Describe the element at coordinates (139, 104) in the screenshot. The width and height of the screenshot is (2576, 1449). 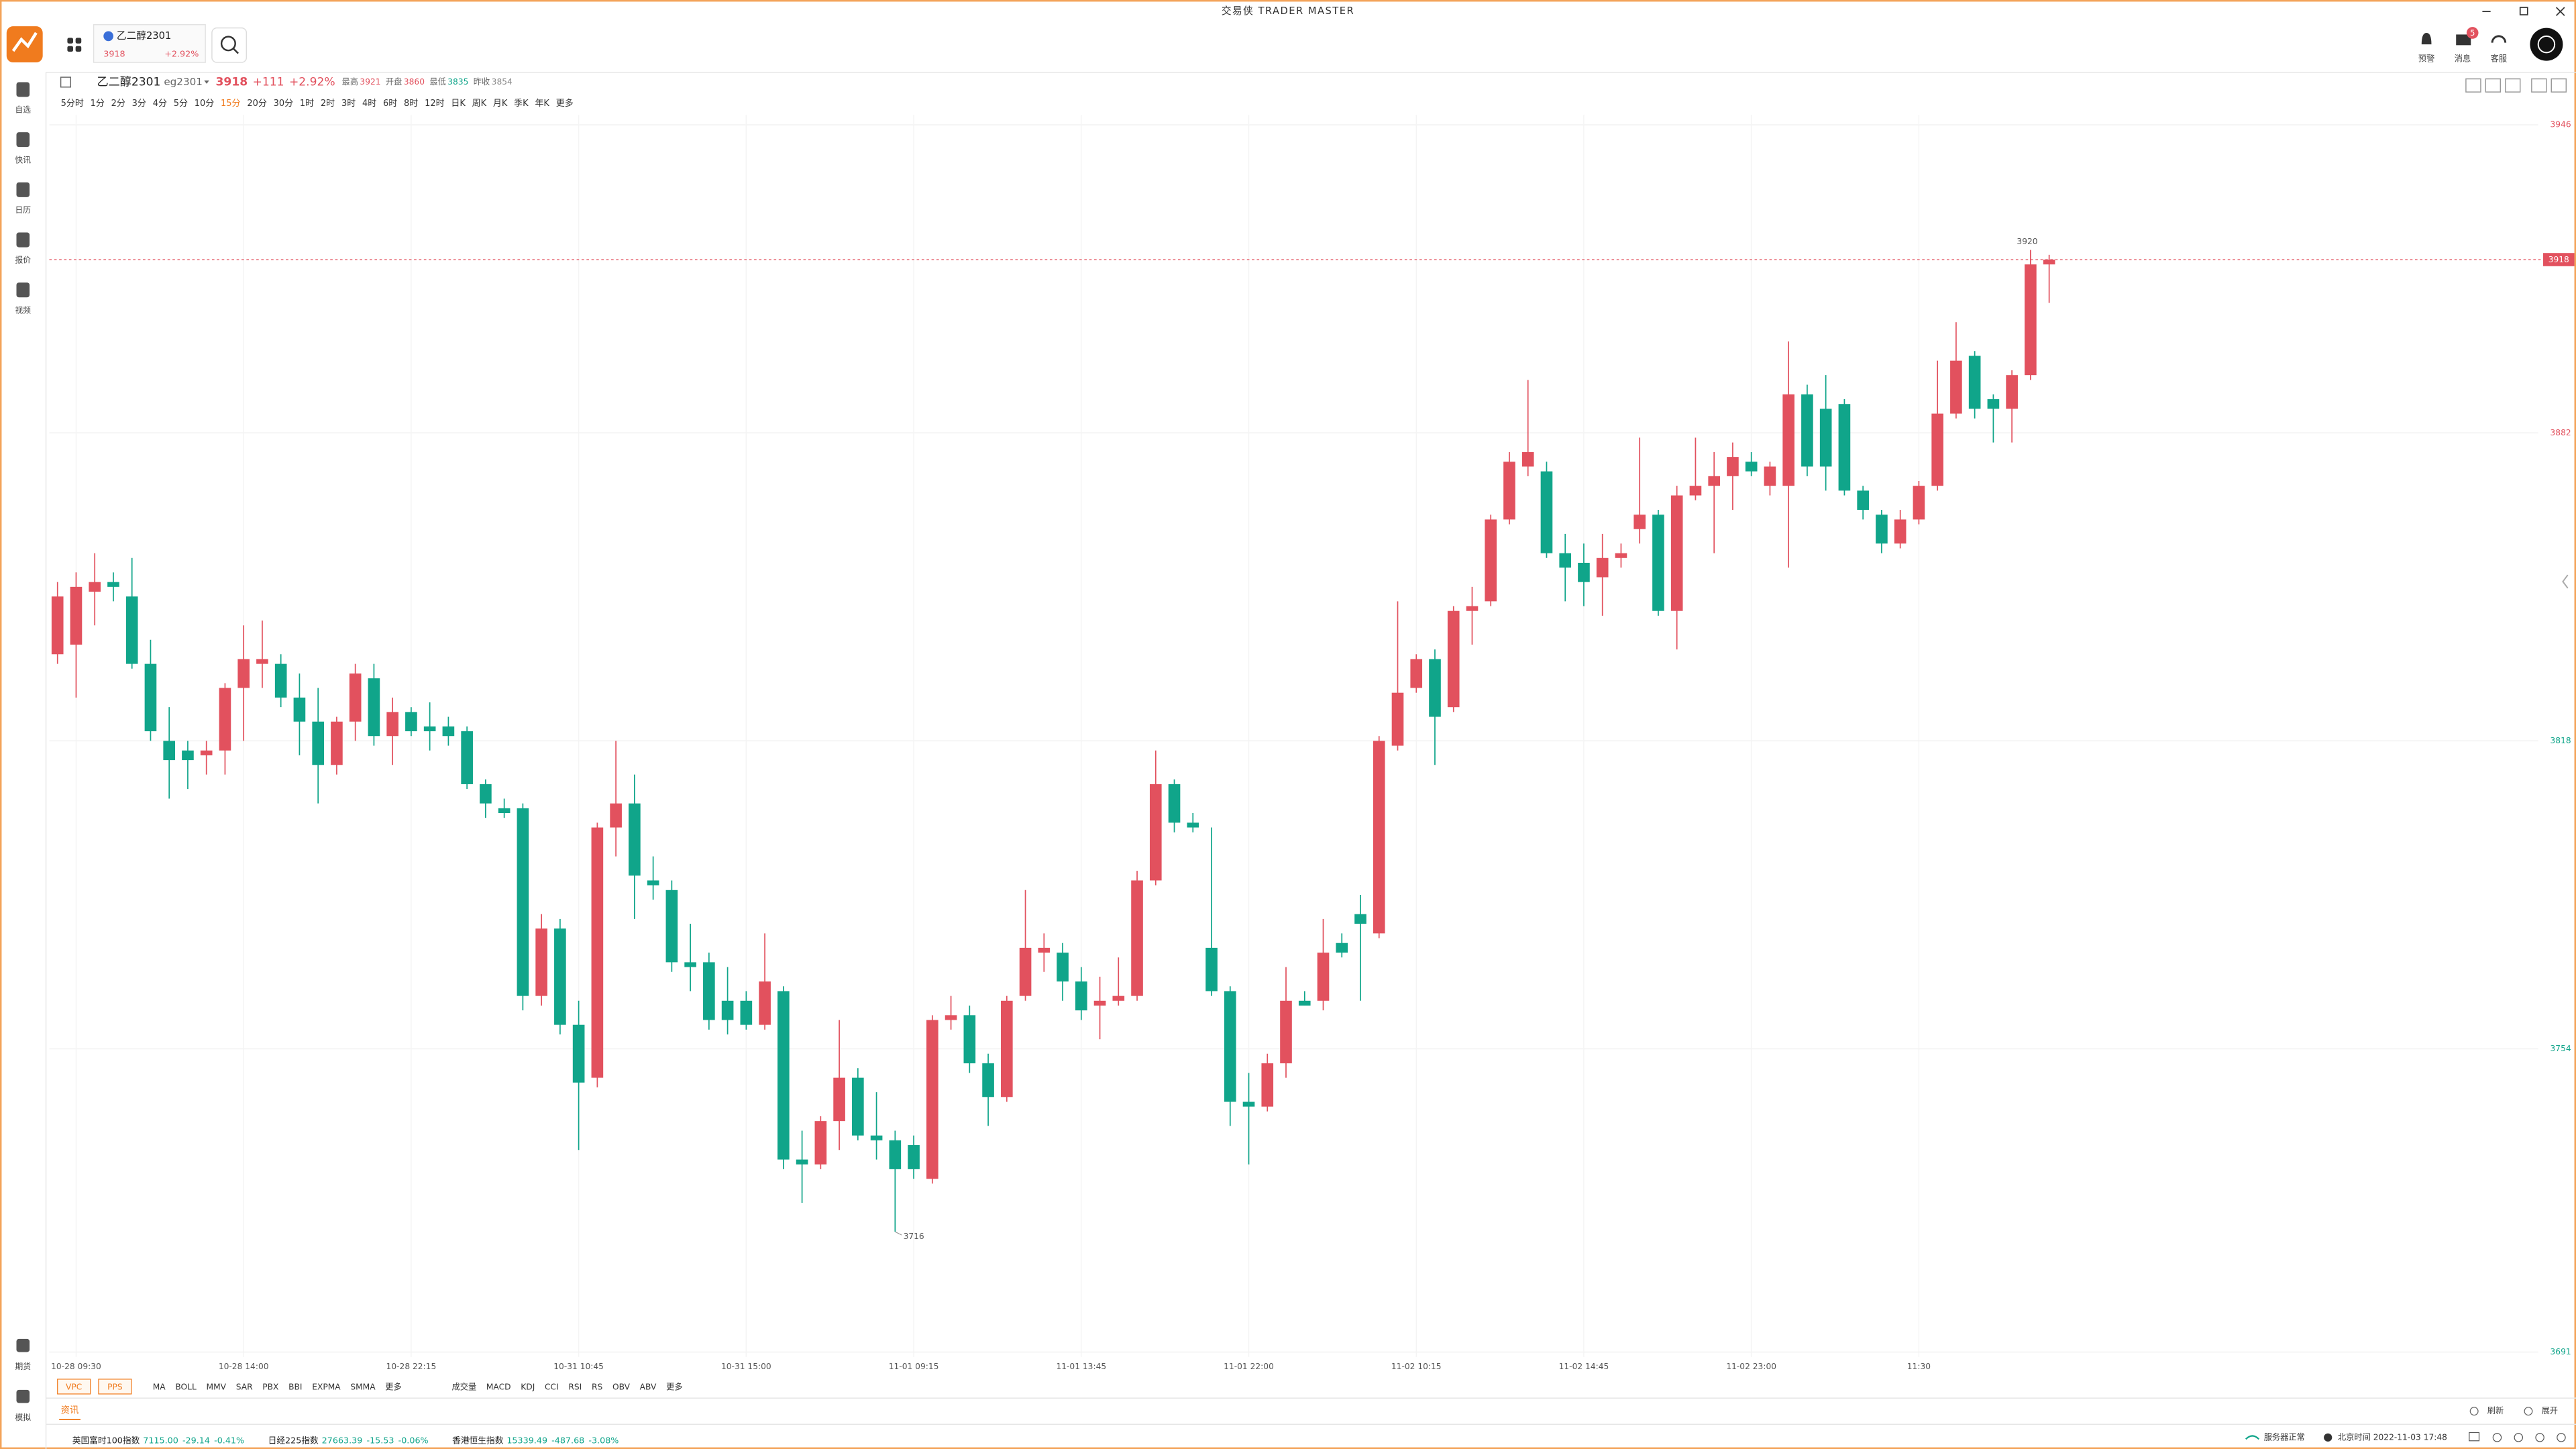
I see `period-button: 3分` at that location.